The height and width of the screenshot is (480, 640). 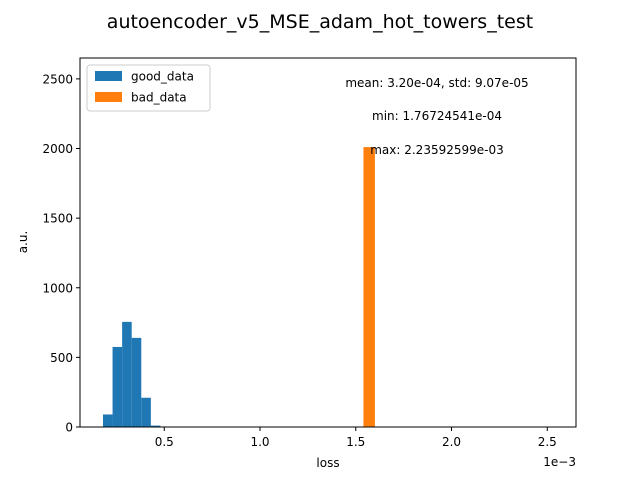 What do you see at coordinates (259, 442) in the screenshot?
I see `x-tick-label-1: 1.0` at bounding box center [259, 442].